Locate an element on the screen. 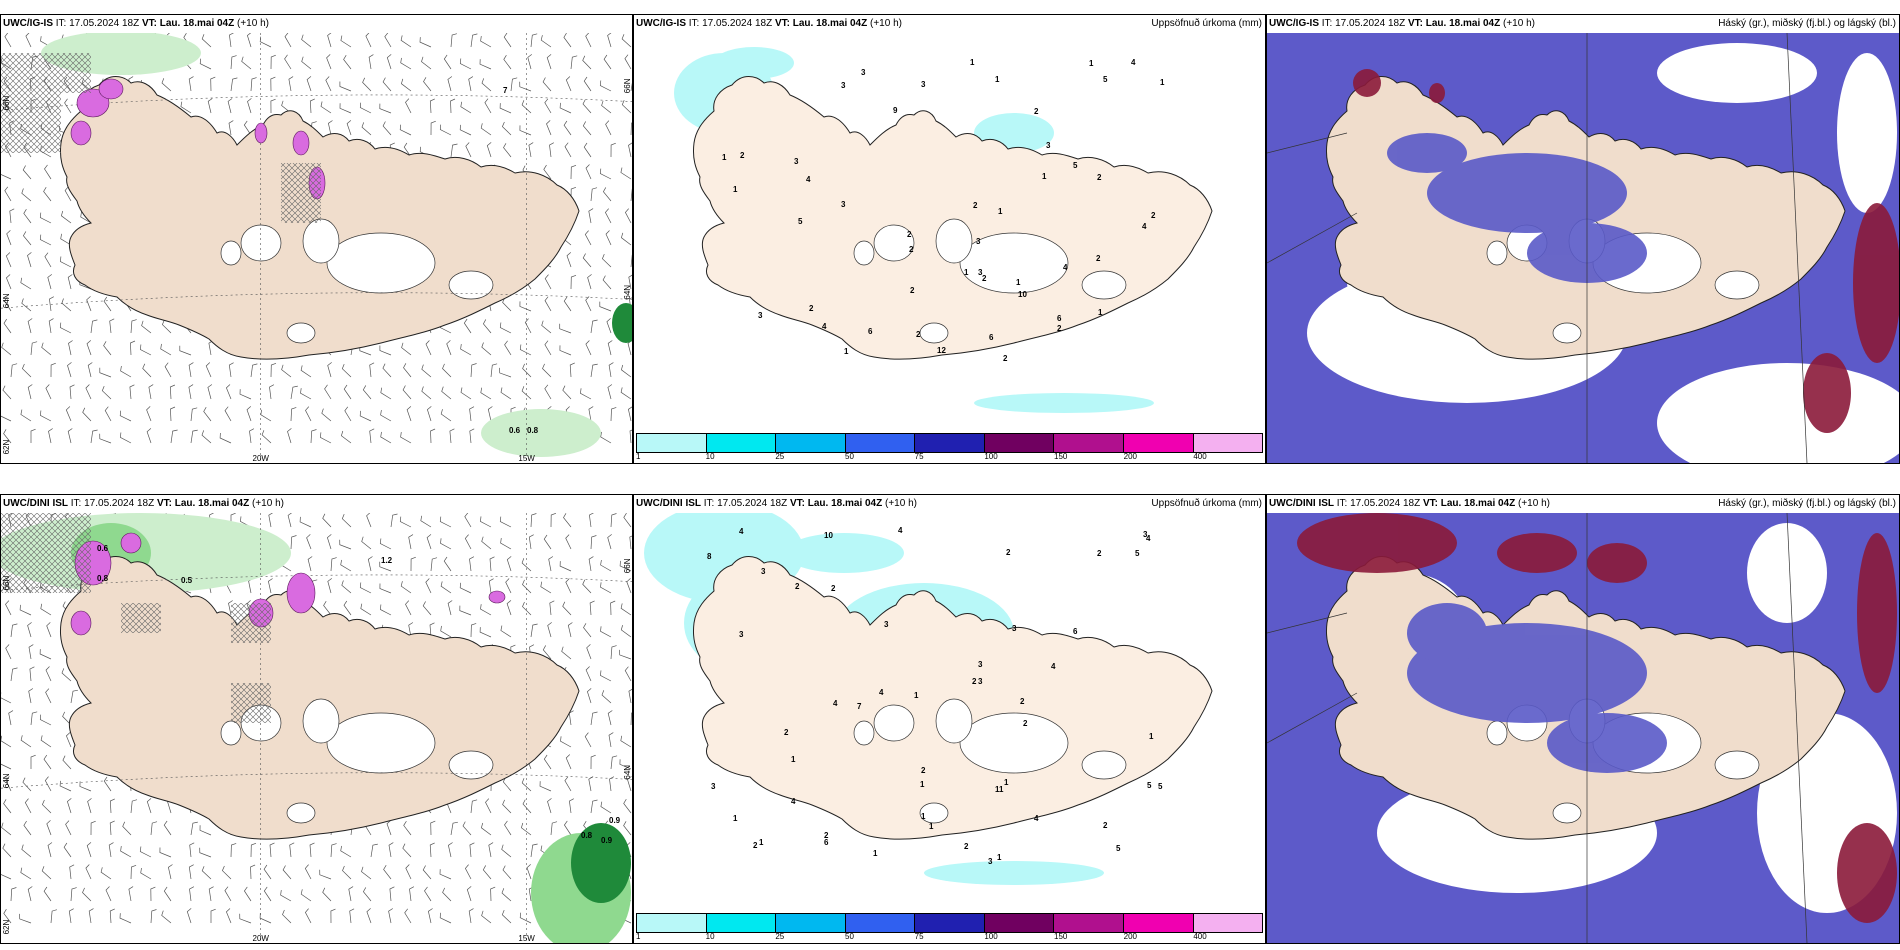  precip-value-label: 10 is located at coordinates (828, 535).